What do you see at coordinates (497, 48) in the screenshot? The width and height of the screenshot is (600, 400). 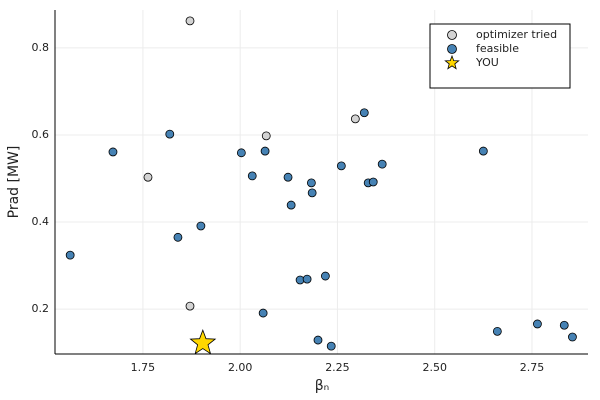 I see `legend-label: feasible` at bounding box center [497, 48].